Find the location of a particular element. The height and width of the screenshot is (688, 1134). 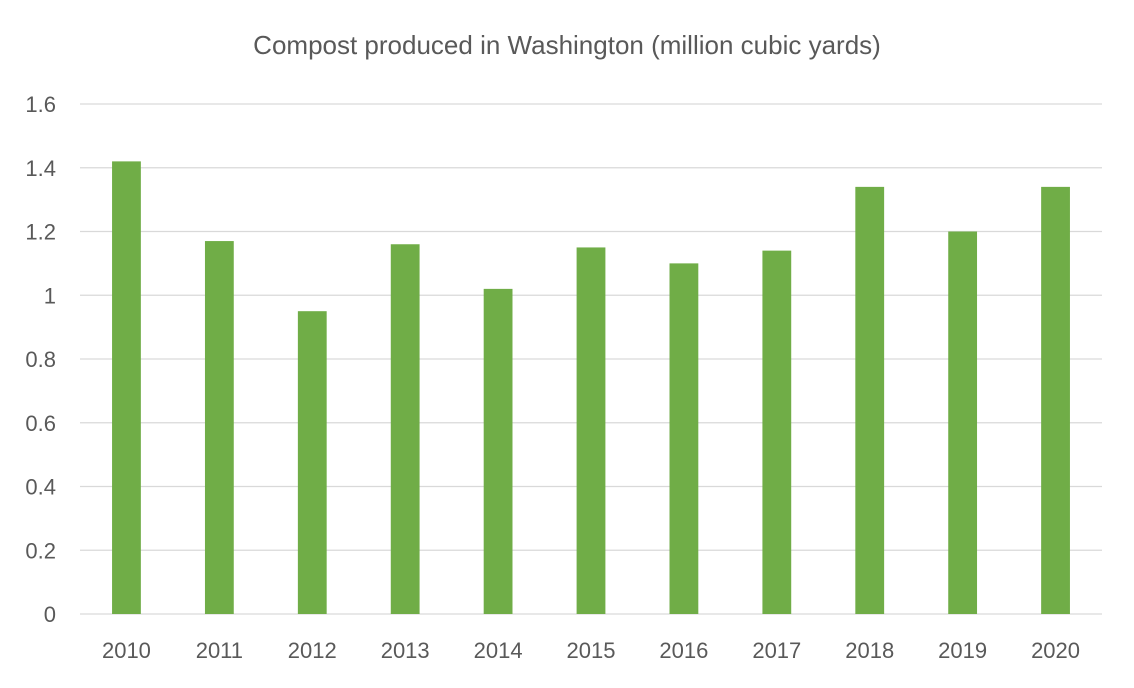

bar-2010 is located at coordinates (126, 387).